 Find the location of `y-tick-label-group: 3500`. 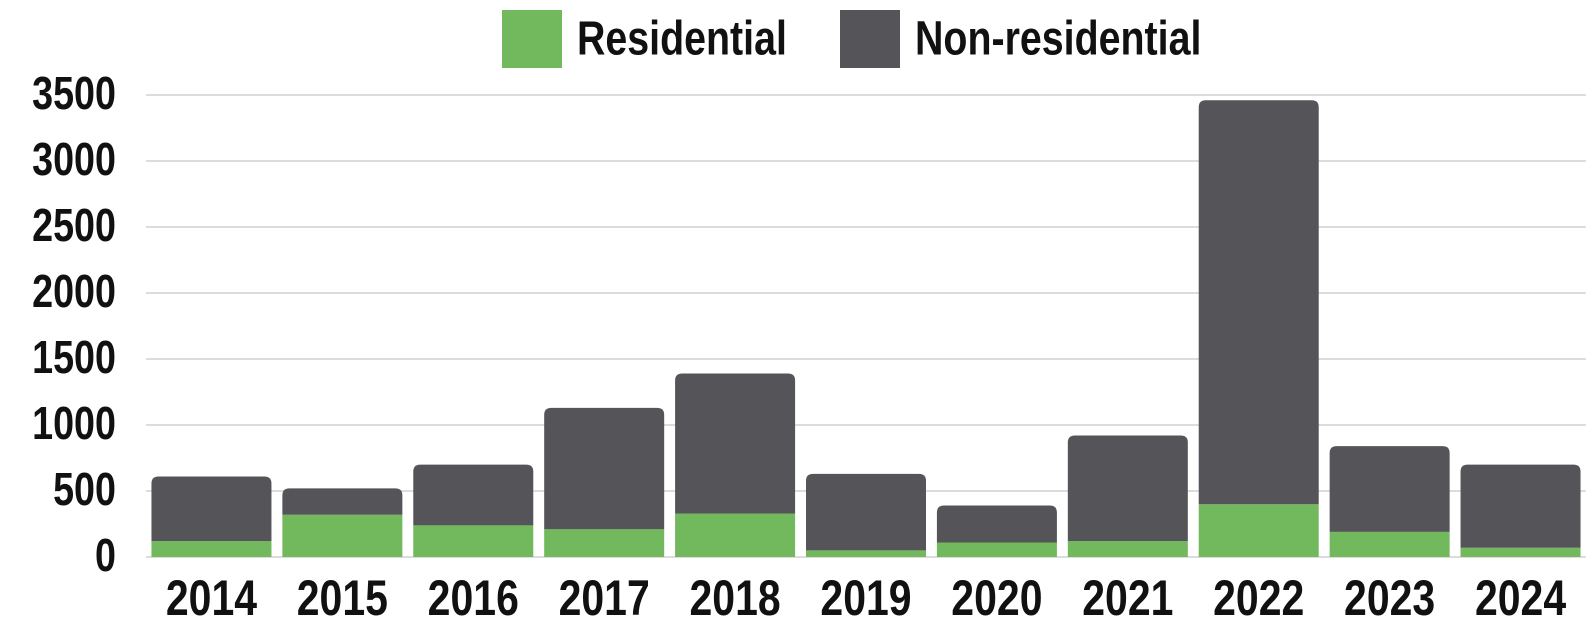

y-tick-label-group: 3500 is located at coordinates (74, 93).